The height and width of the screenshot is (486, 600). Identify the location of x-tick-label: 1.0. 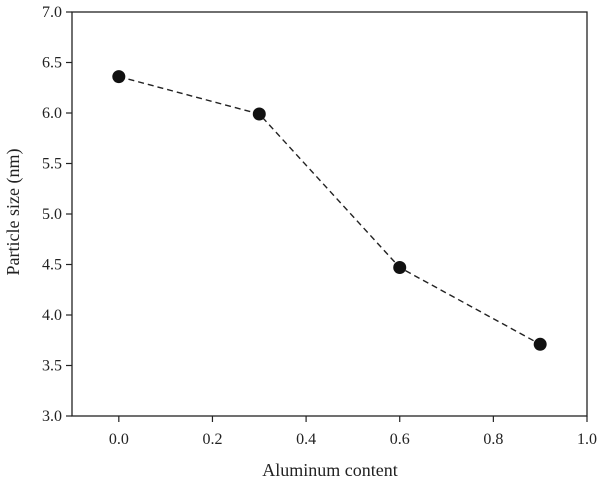
(587, 439).